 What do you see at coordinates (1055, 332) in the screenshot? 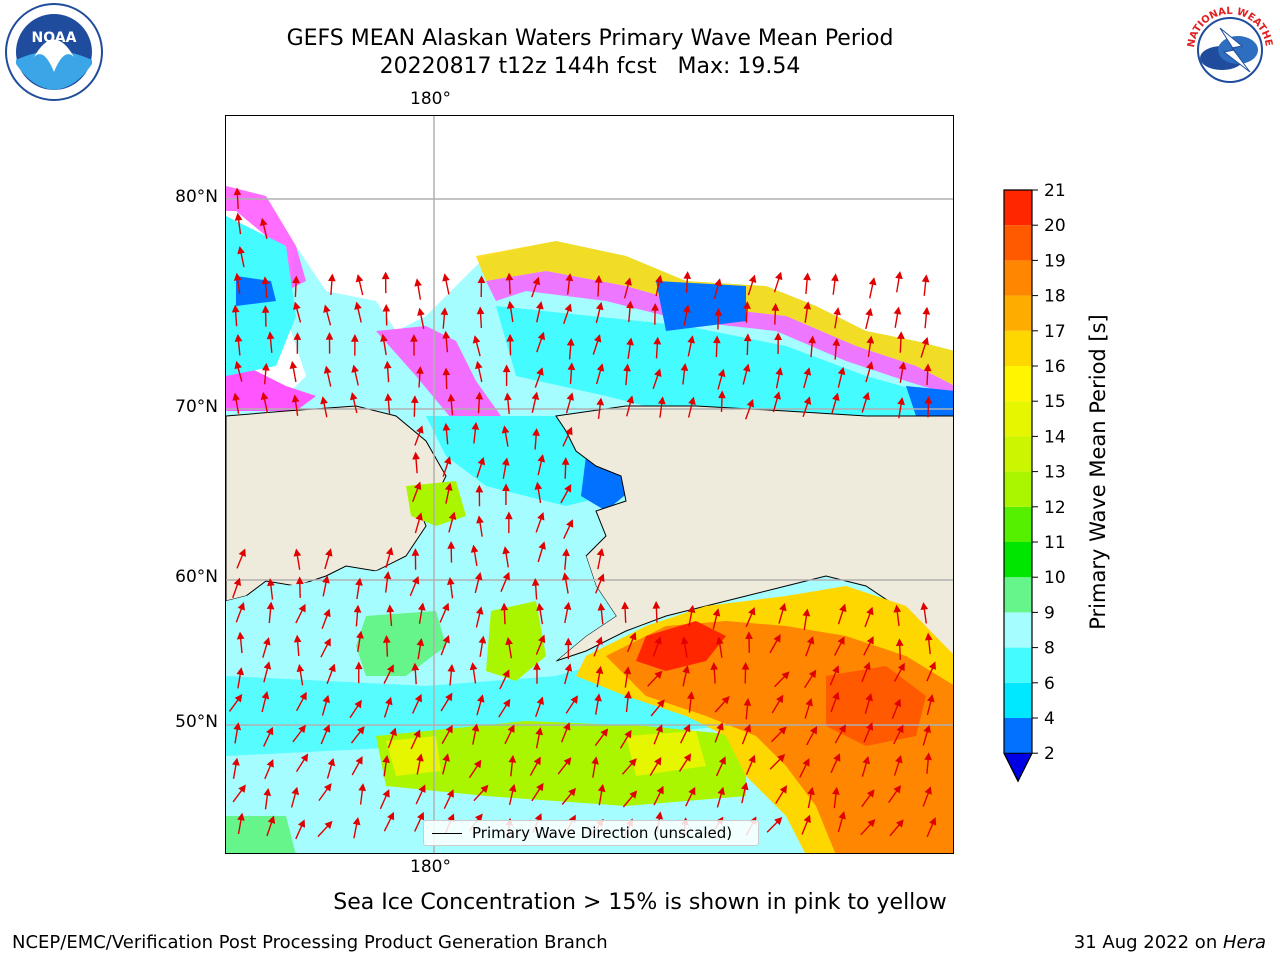
I see `colorbar-tick-label: 17` at bounding box center [1055, 332].